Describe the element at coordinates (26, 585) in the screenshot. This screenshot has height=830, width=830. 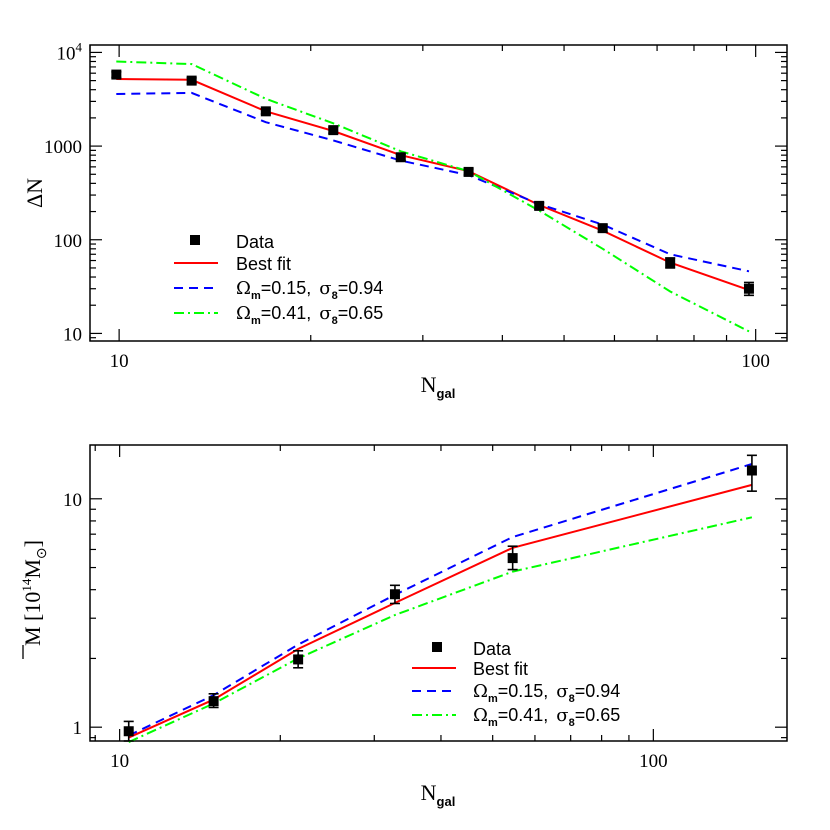
I see `y-axis-label-exponent: 14` at that location.